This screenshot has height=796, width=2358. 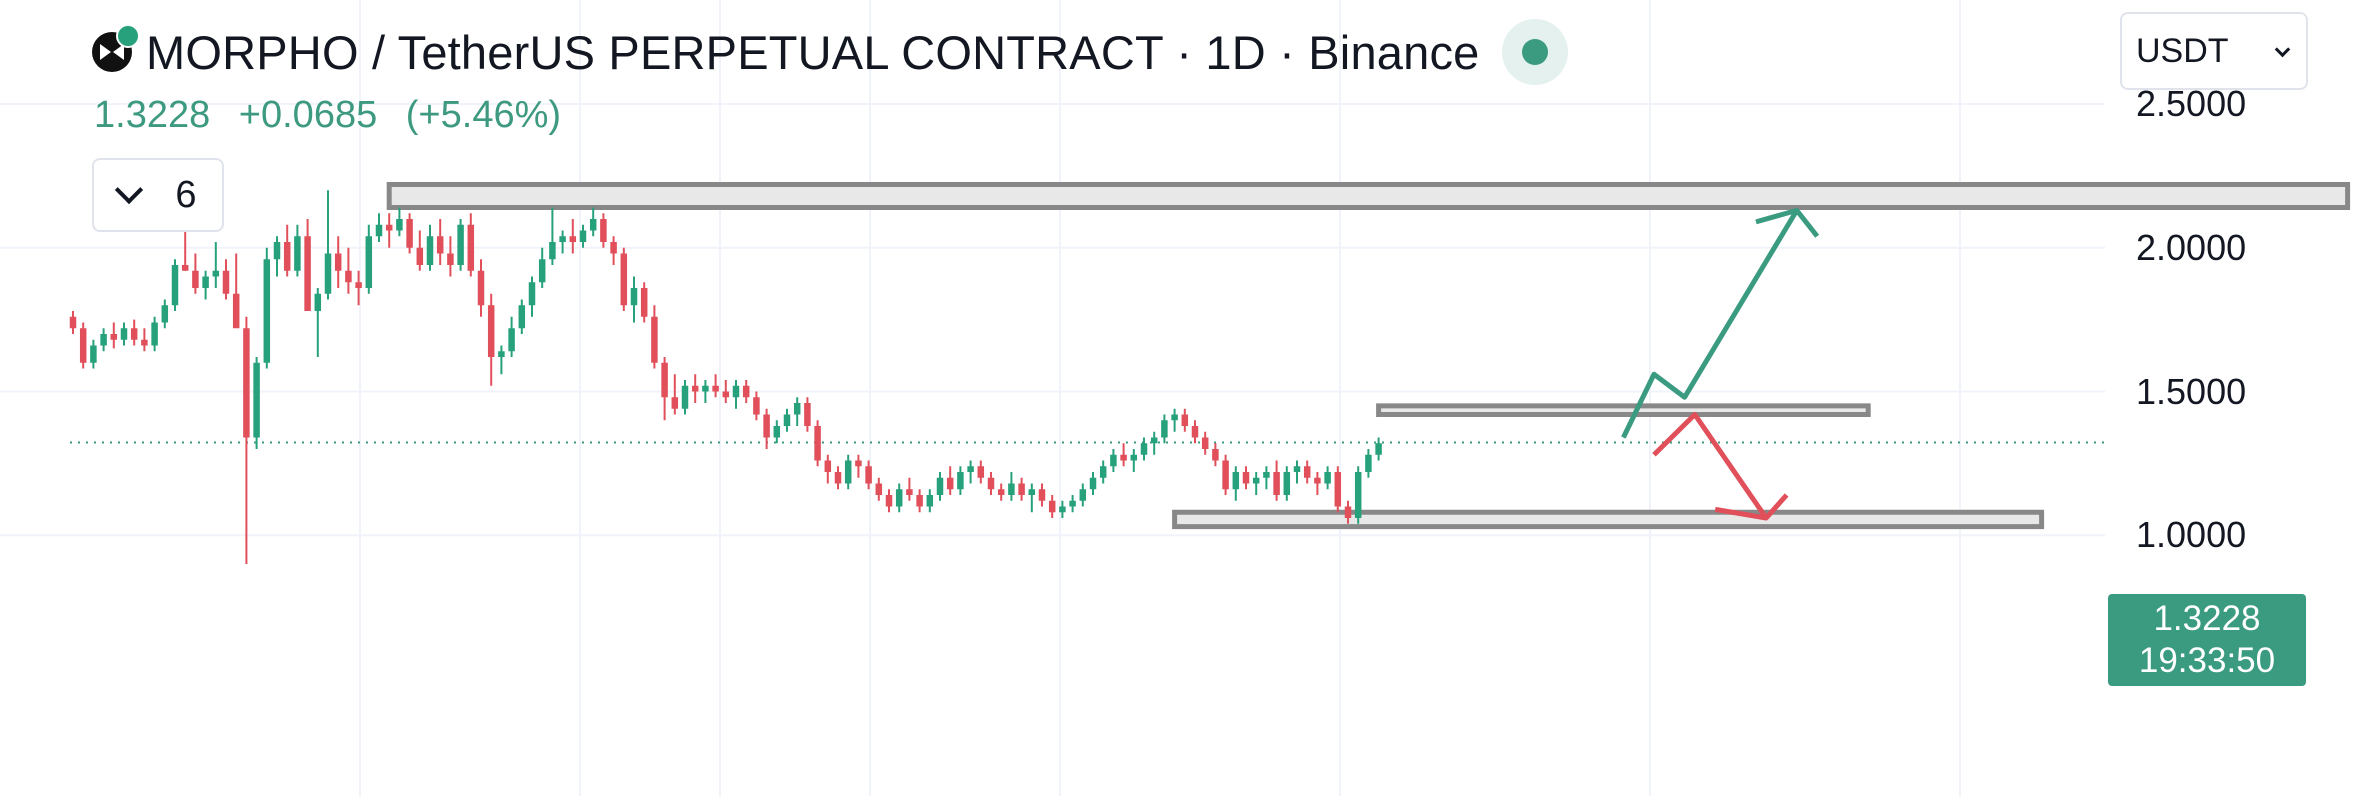 What do you see at coordinates (327, 115) in the screenshot?
I see `price-summary: 1.3228 +0.0685 (+5.46%)` at bounding box center [327, 115].